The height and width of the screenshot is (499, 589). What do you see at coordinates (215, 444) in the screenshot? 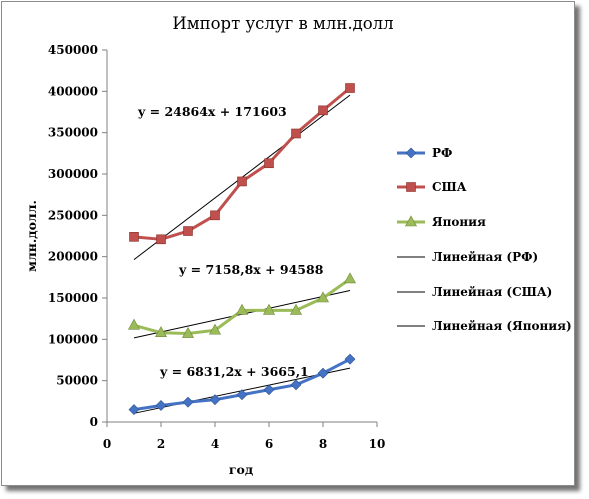
I see `x-tick-label: 4` at bounding box center [215, 444].